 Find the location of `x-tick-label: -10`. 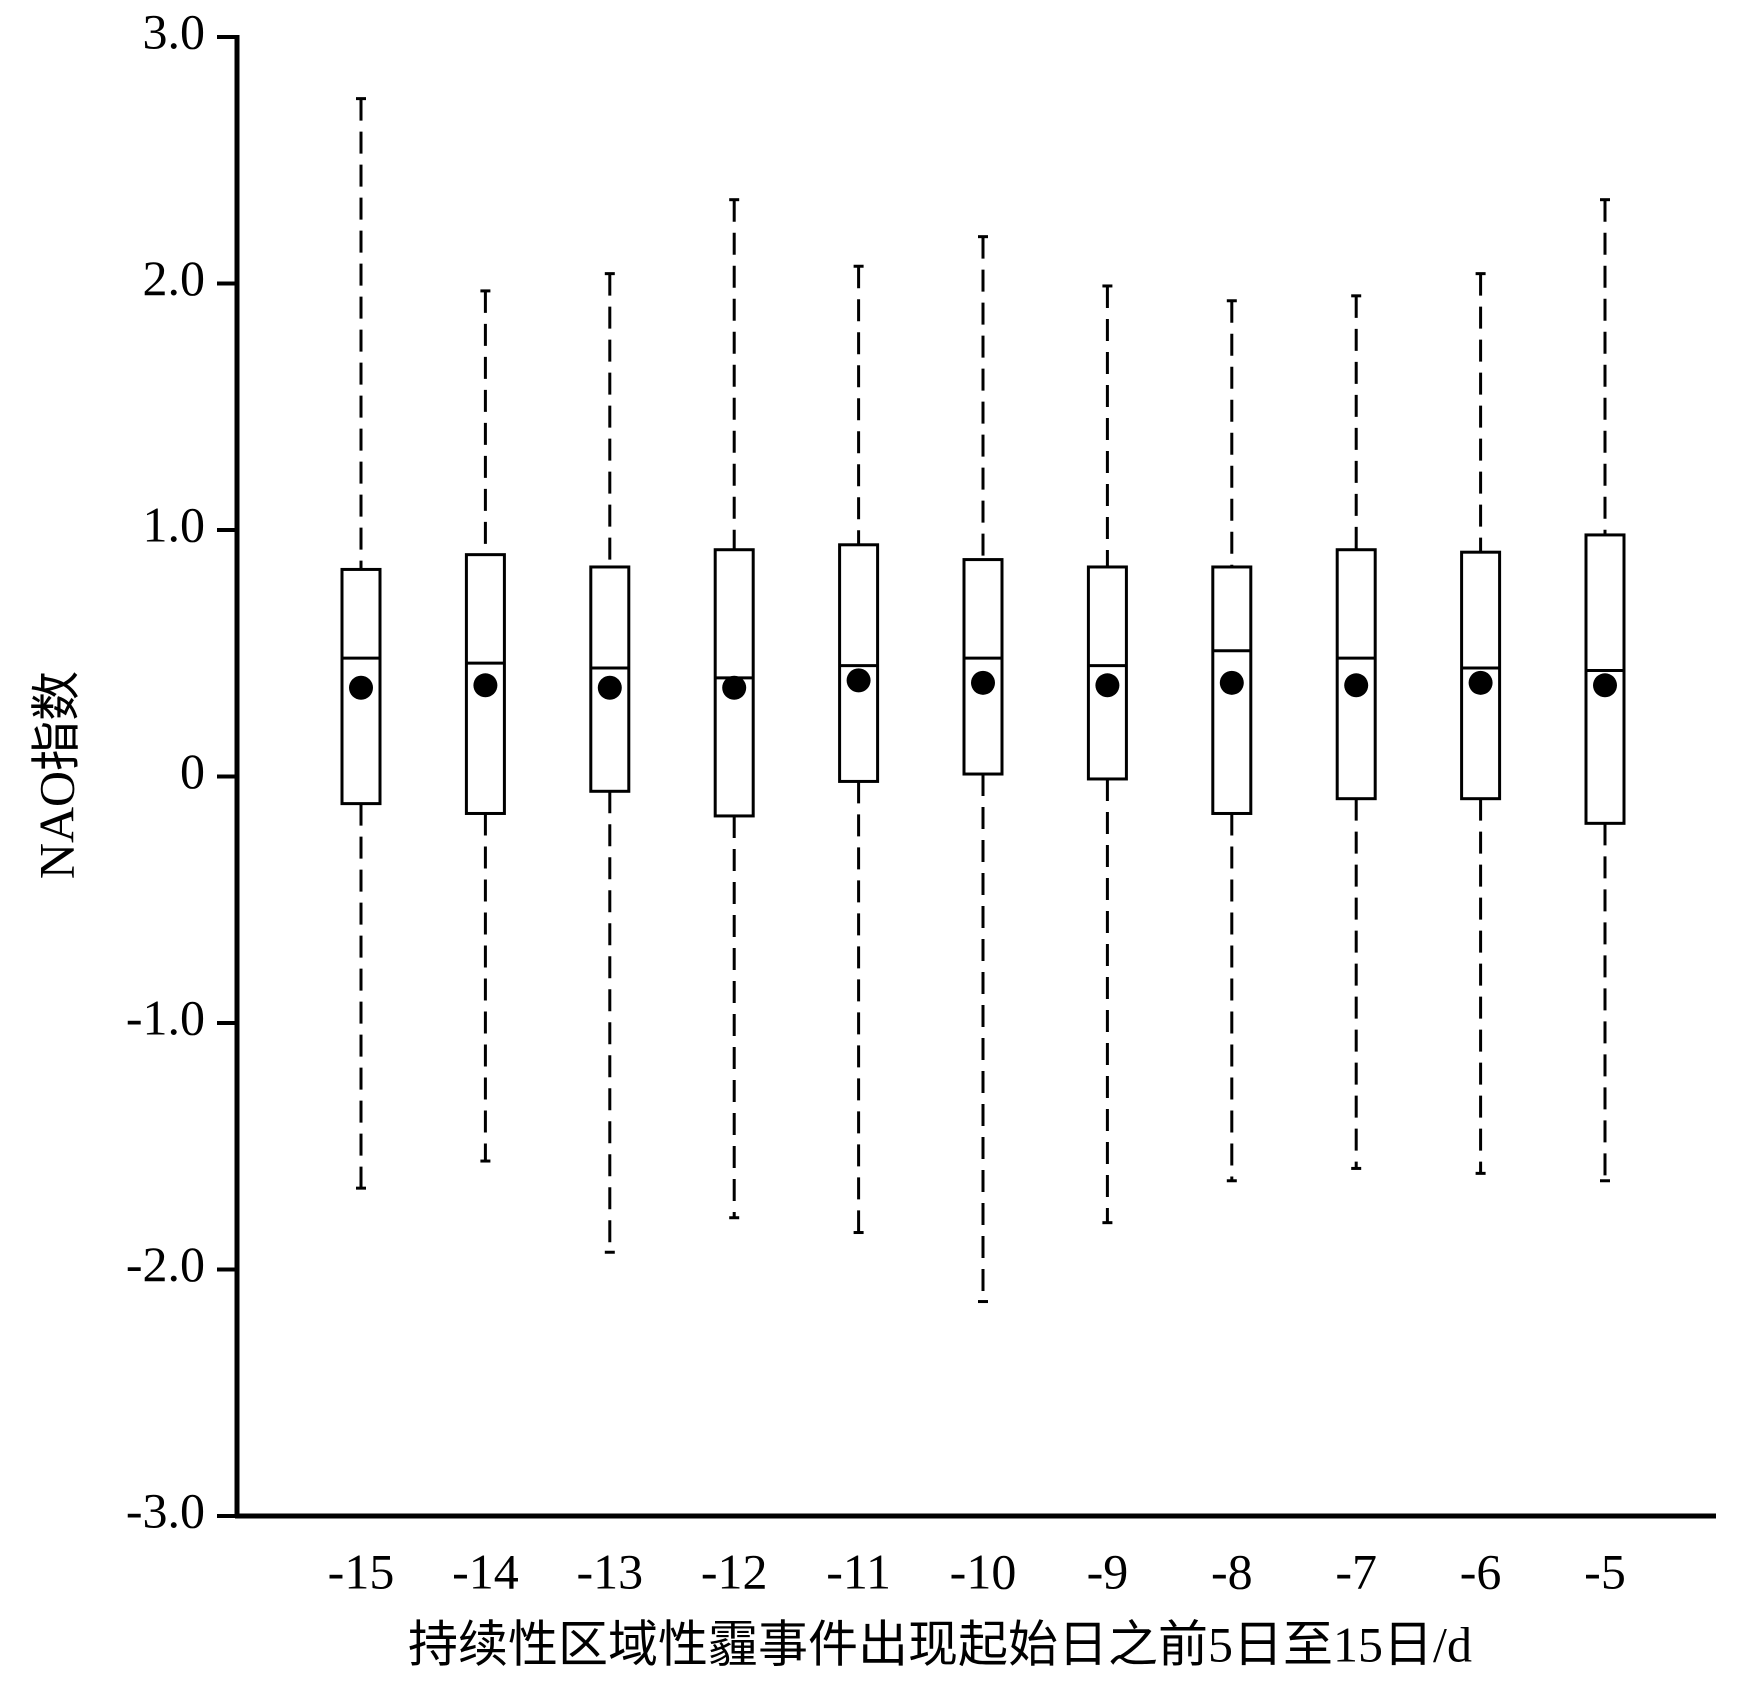

x-tick-label: -10 is located at coordinates (983, 1571).